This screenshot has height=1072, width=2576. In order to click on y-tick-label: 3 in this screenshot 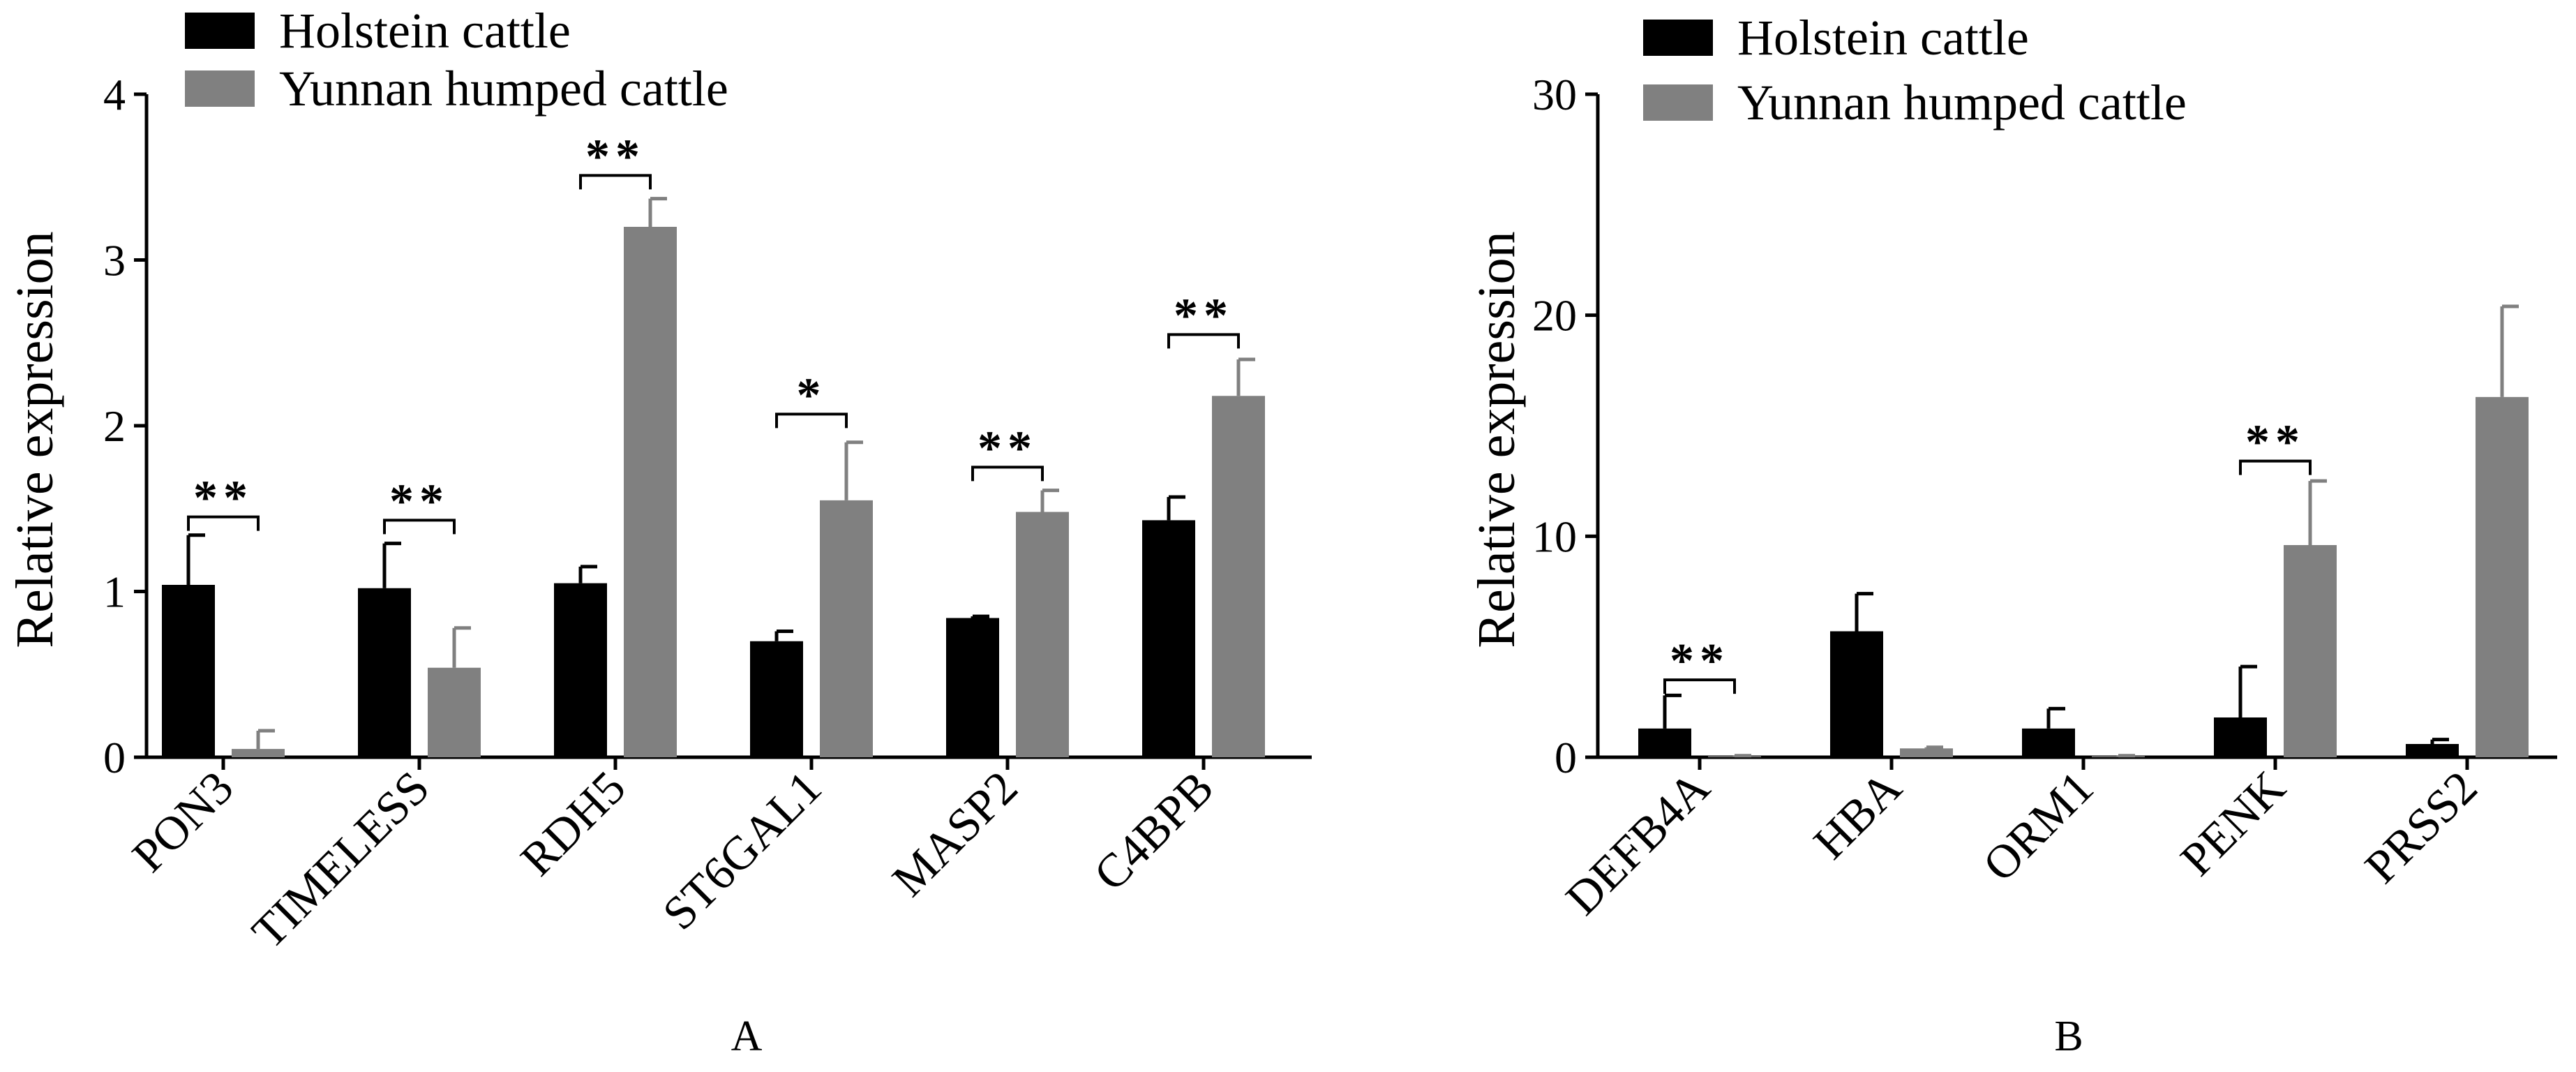, I will do `click(114, 260)`.